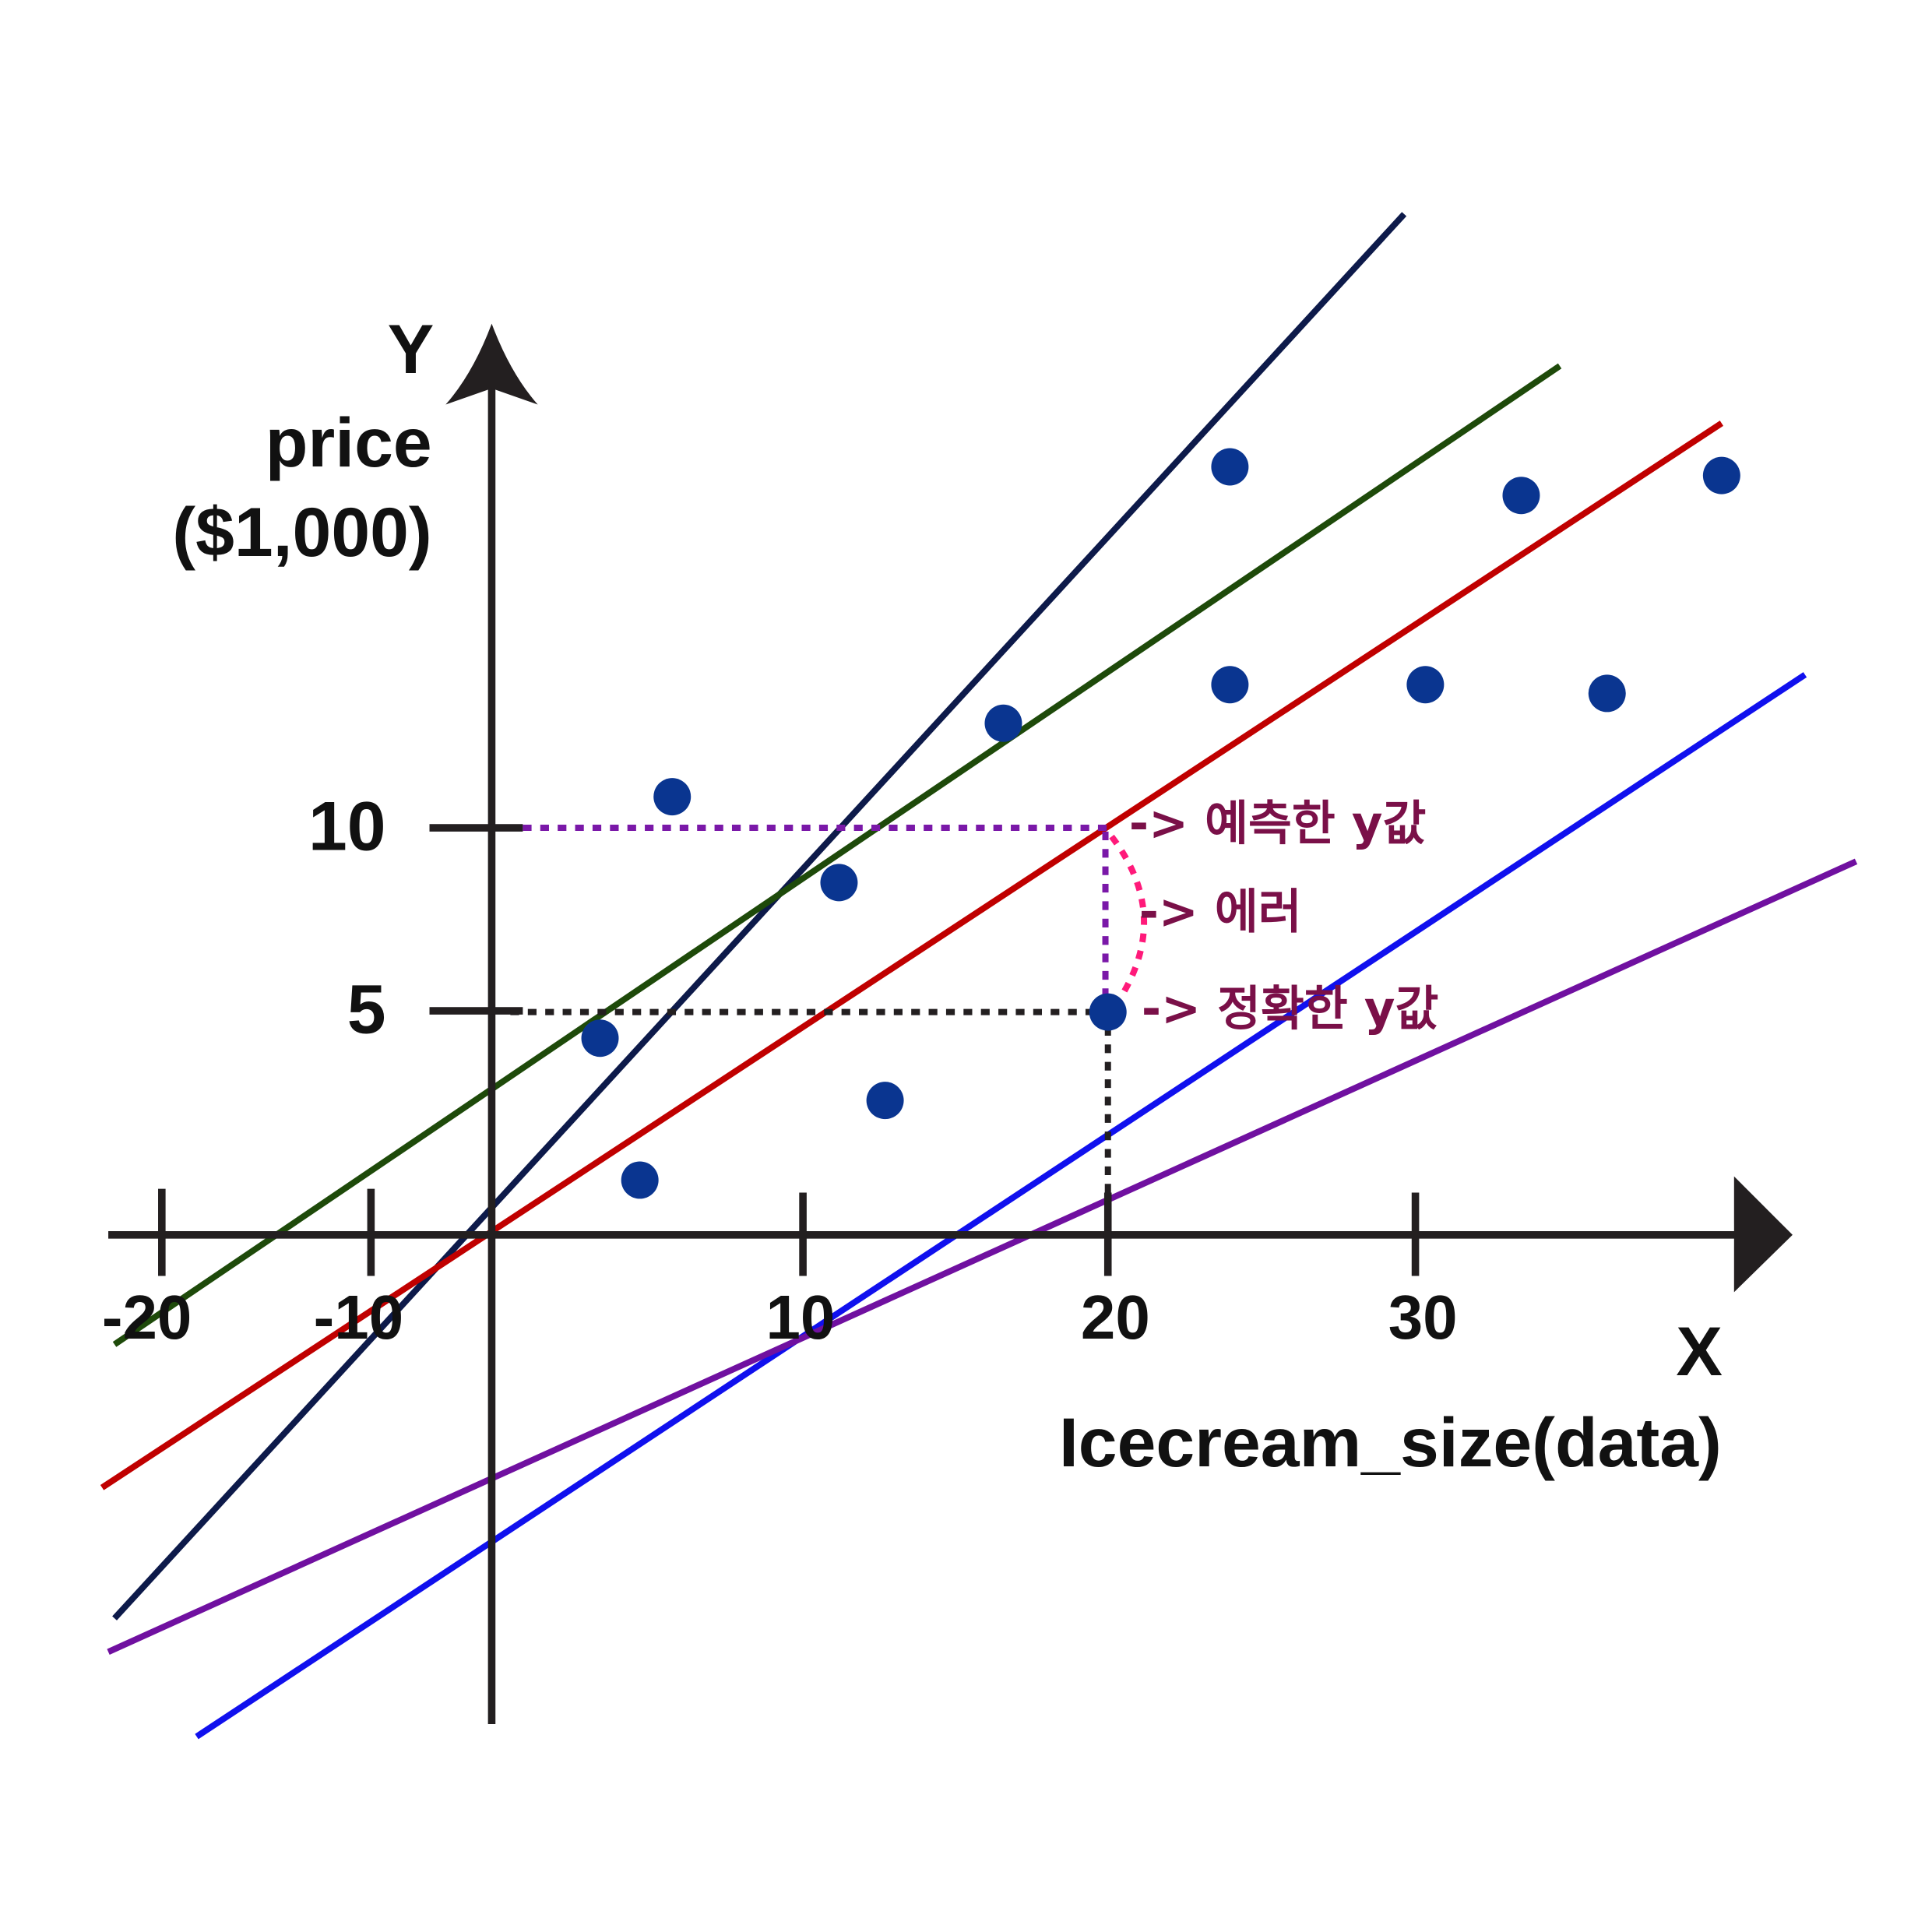  I want to click on x-arrow, so click(1763, 1234).